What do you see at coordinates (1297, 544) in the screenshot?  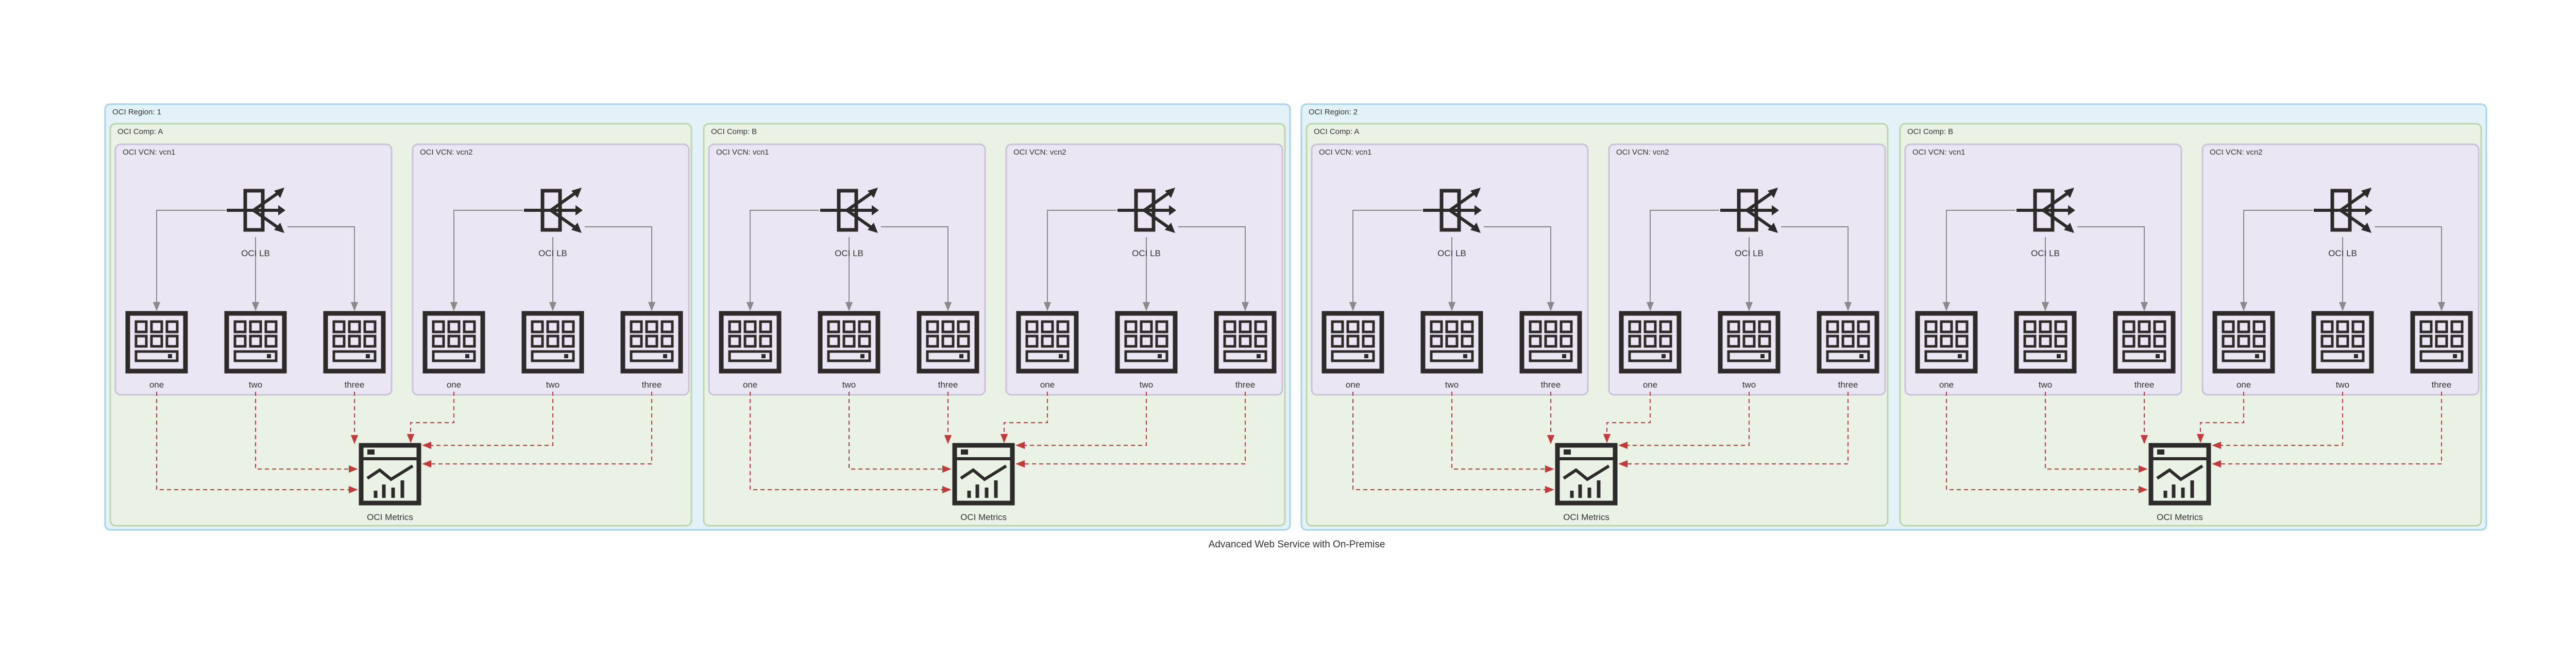 I see `diagram-caption: Advanced Web Service with On-Premise` at bounding box center [1297, 544].